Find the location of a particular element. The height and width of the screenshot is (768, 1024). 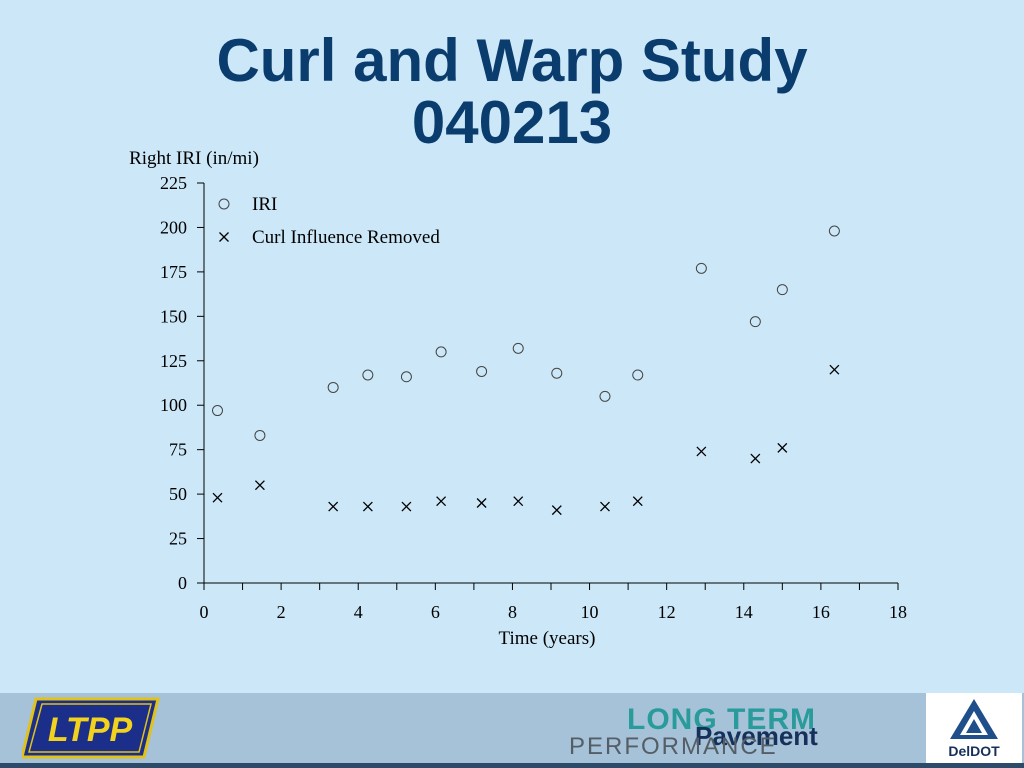

x-tick-label: 12 is located at coordinates (667, 612).